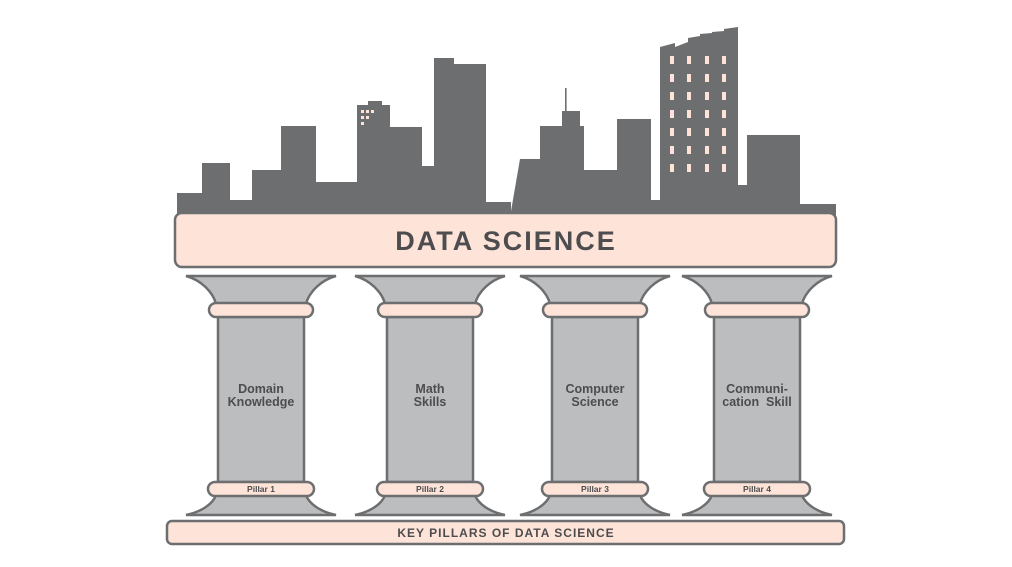 The image size is (1012, 567). Describe the element at coordinates (594, 402) in the screenshot. I see `pillar-label: Science` at that location.